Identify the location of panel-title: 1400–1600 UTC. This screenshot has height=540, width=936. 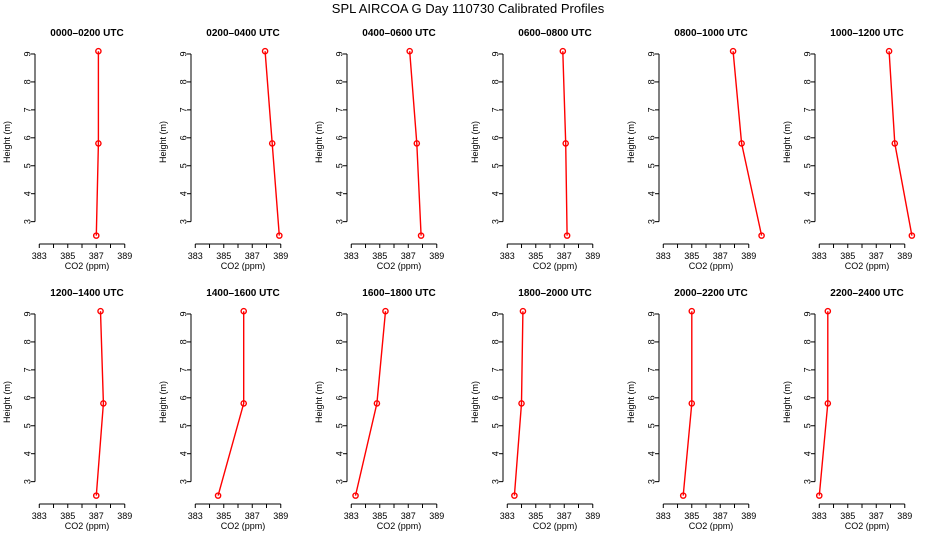
(242, 293).